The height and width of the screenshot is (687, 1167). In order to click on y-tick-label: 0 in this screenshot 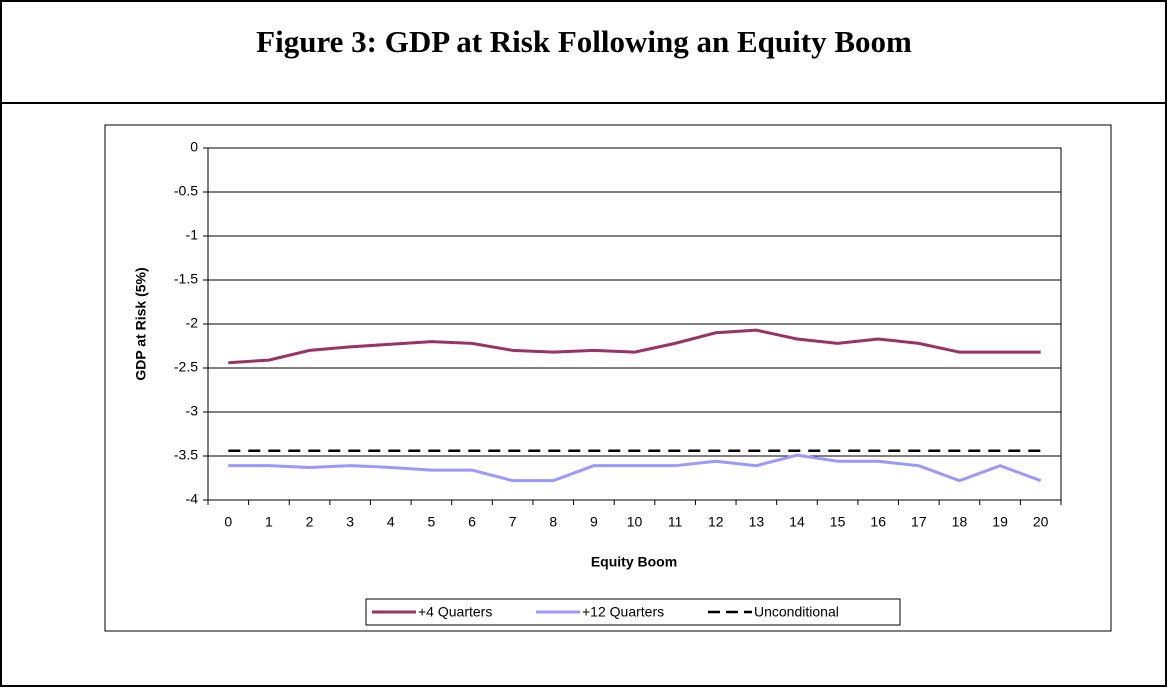, I will do `click(194, 147)`.